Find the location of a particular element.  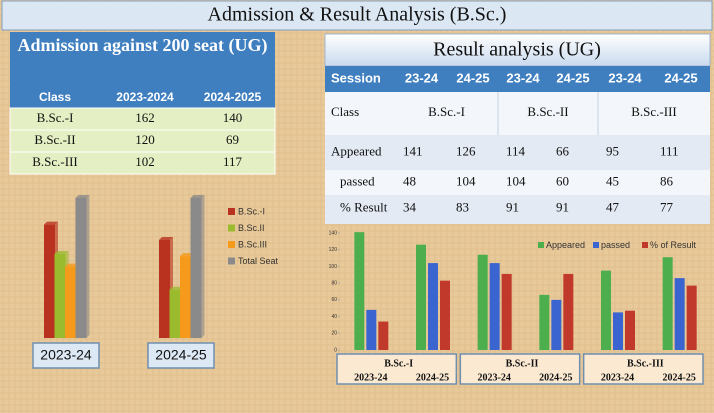

class-name: B.Sc.-II is located at coordinates (547, 111).